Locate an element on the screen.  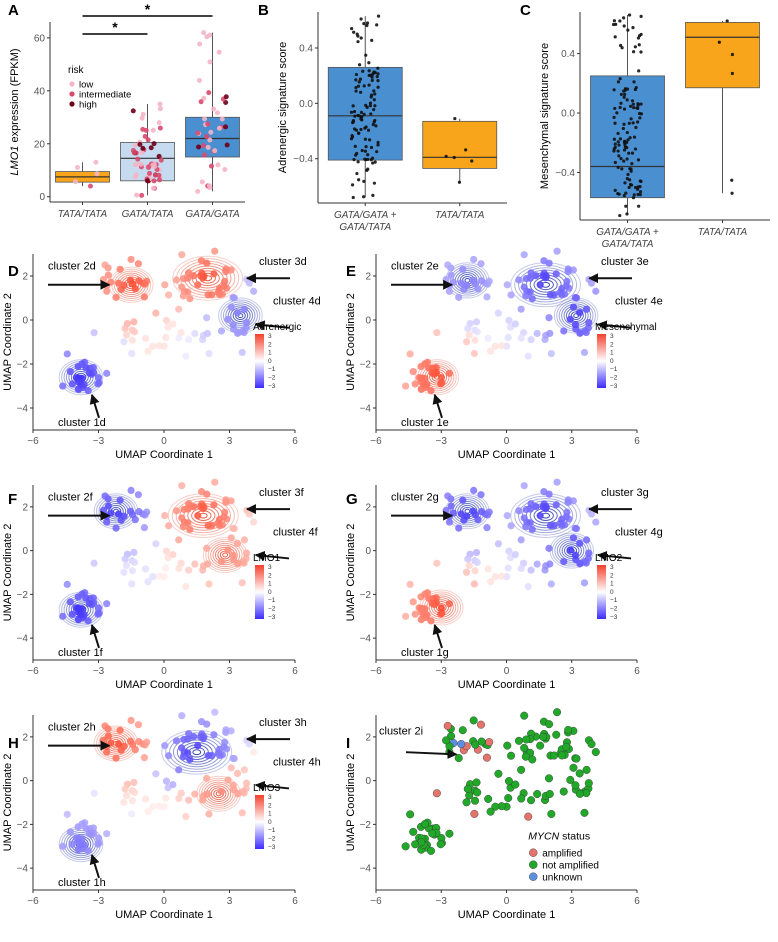
x-axis-label: UMAP Coordinate 1 is located at coordinates (164, 685).